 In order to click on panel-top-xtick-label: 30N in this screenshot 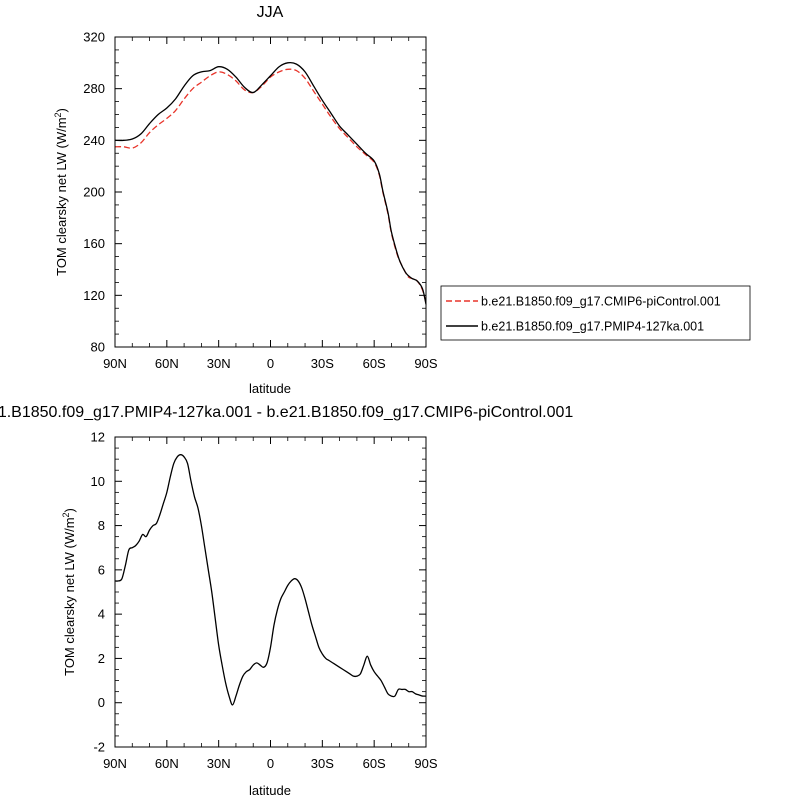, I will do `click(219, 363)`.